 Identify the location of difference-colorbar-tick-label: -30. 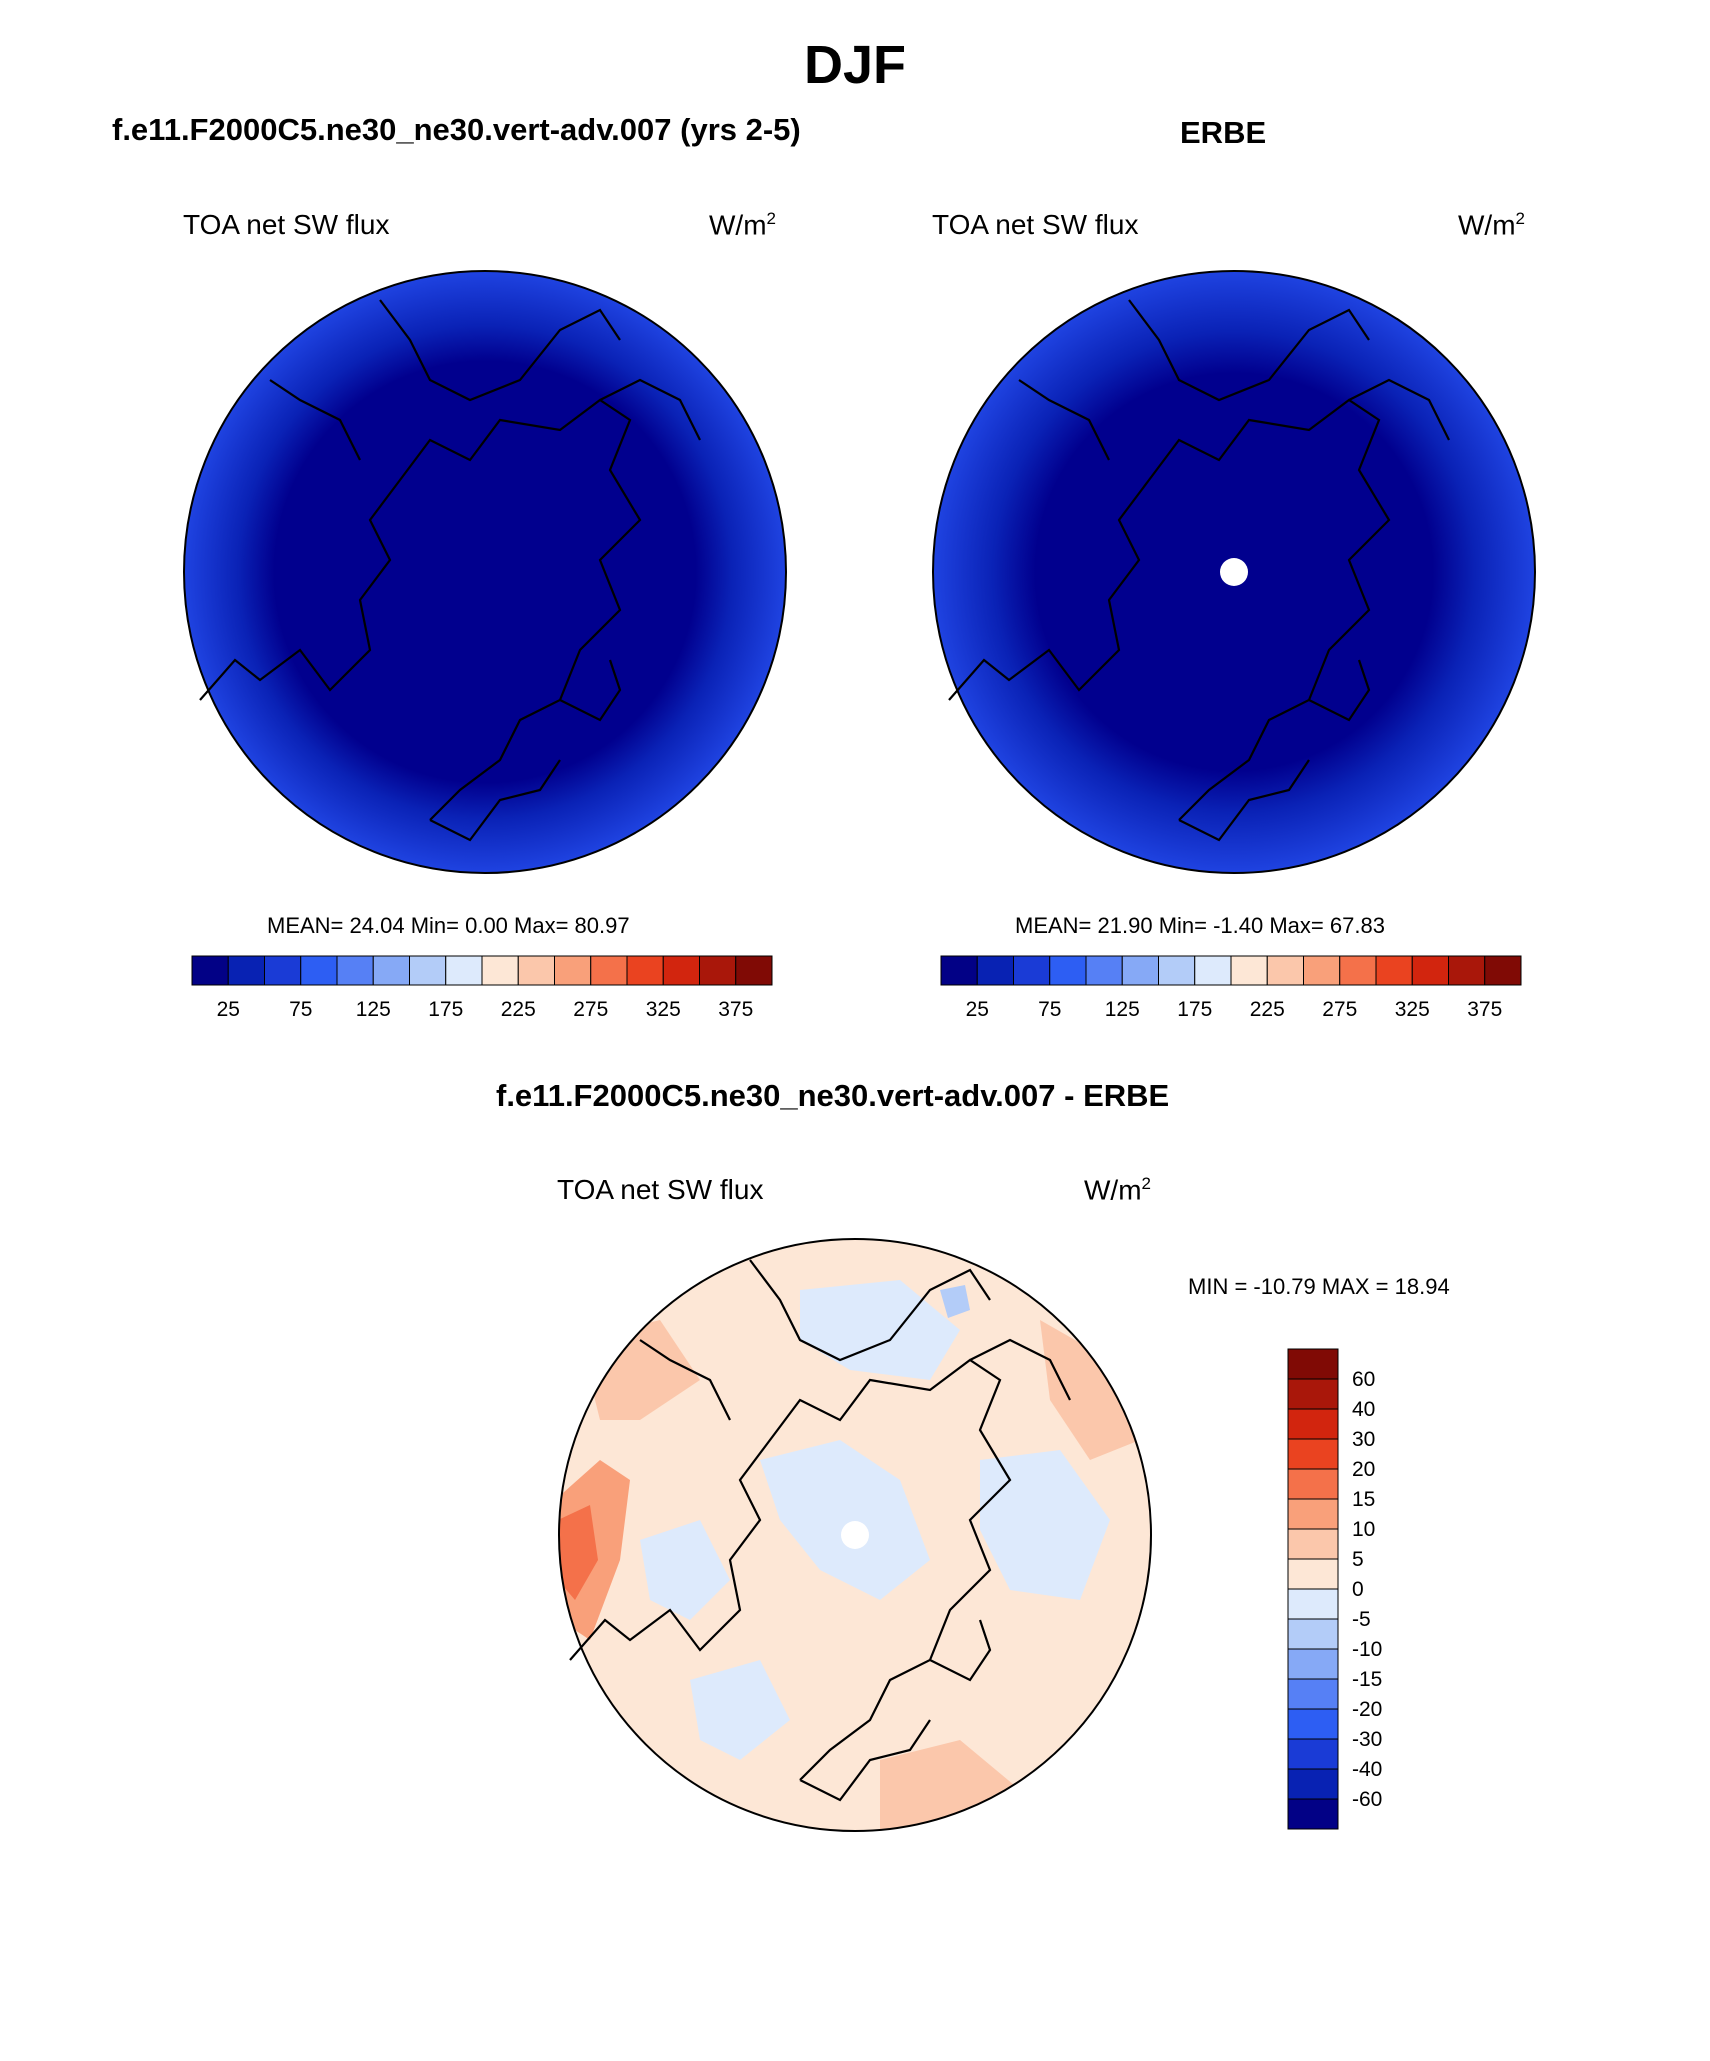
(1367, 1739).